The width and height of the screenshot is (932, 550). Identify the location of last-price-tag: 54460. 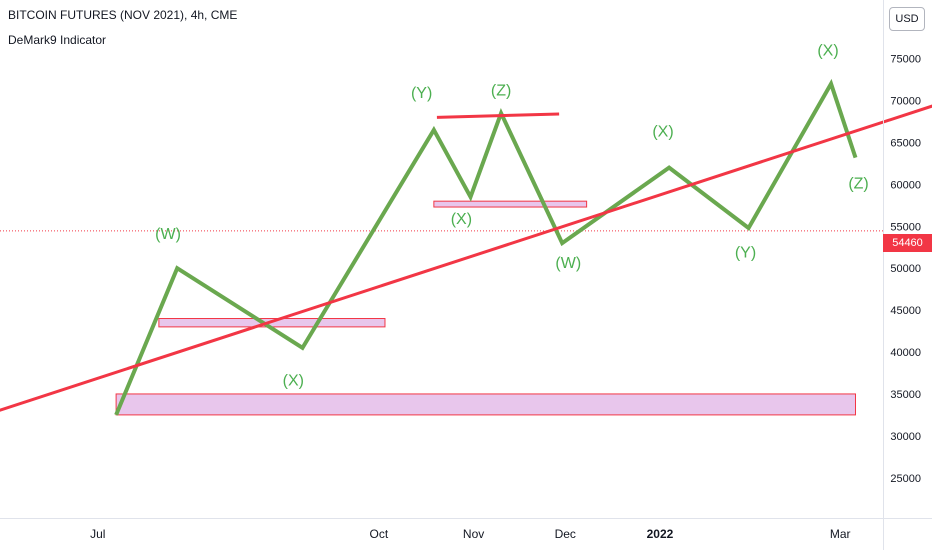
(907, 243).